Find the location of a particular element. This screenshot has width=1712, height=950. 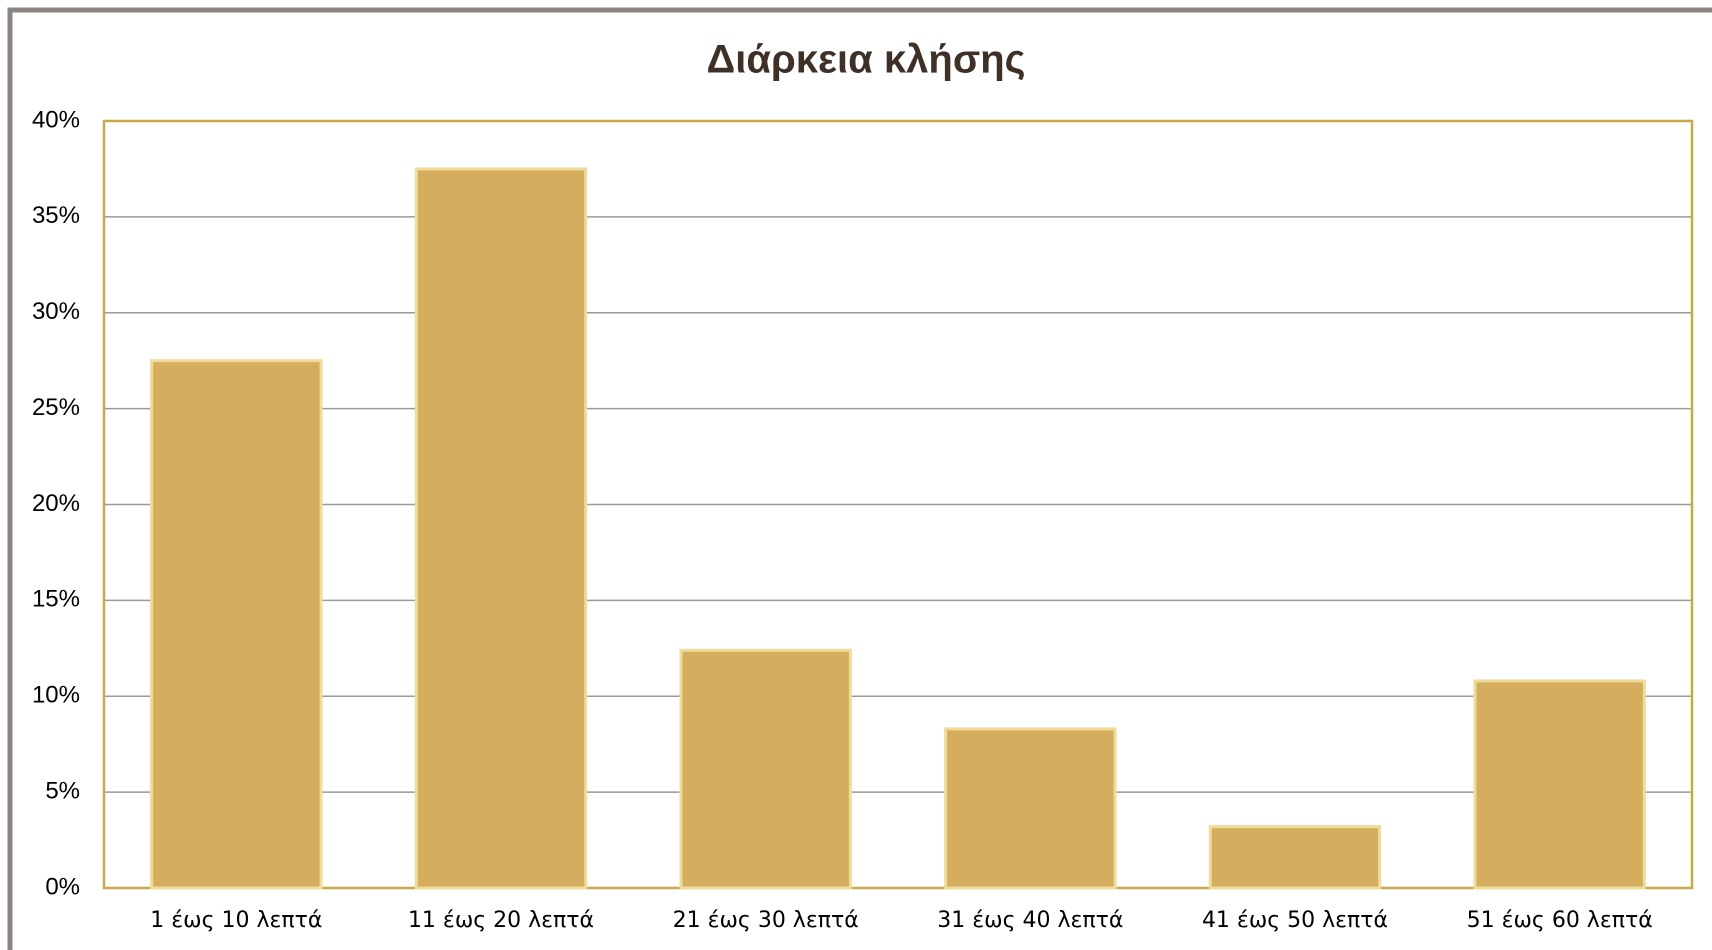

x-tick-label: 1 έως 10 λεπτά is located at coordinates (236, 920).